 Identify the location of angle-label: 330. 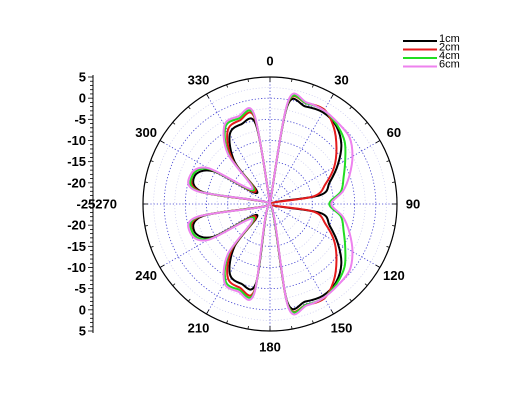
(199, 80).